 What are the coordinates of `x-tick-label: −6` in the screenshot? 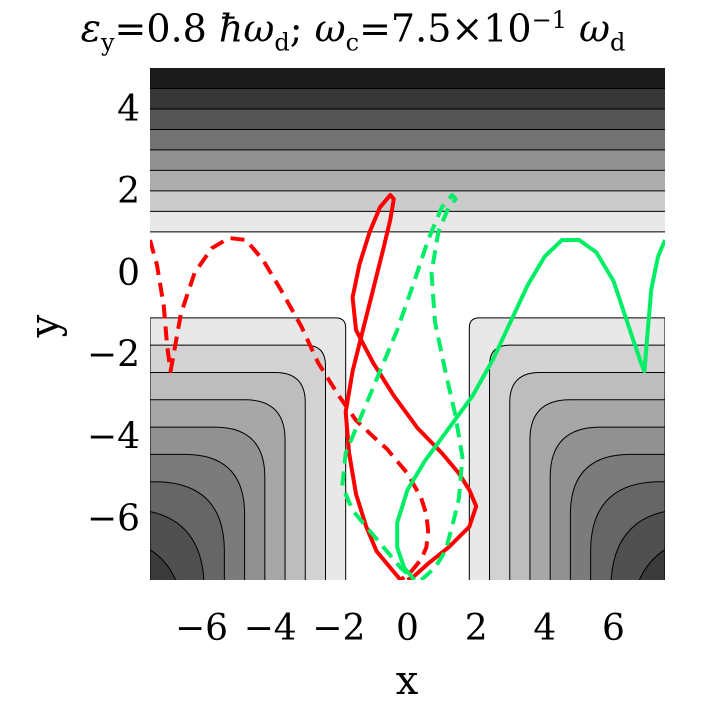 It's located at (201, 628).